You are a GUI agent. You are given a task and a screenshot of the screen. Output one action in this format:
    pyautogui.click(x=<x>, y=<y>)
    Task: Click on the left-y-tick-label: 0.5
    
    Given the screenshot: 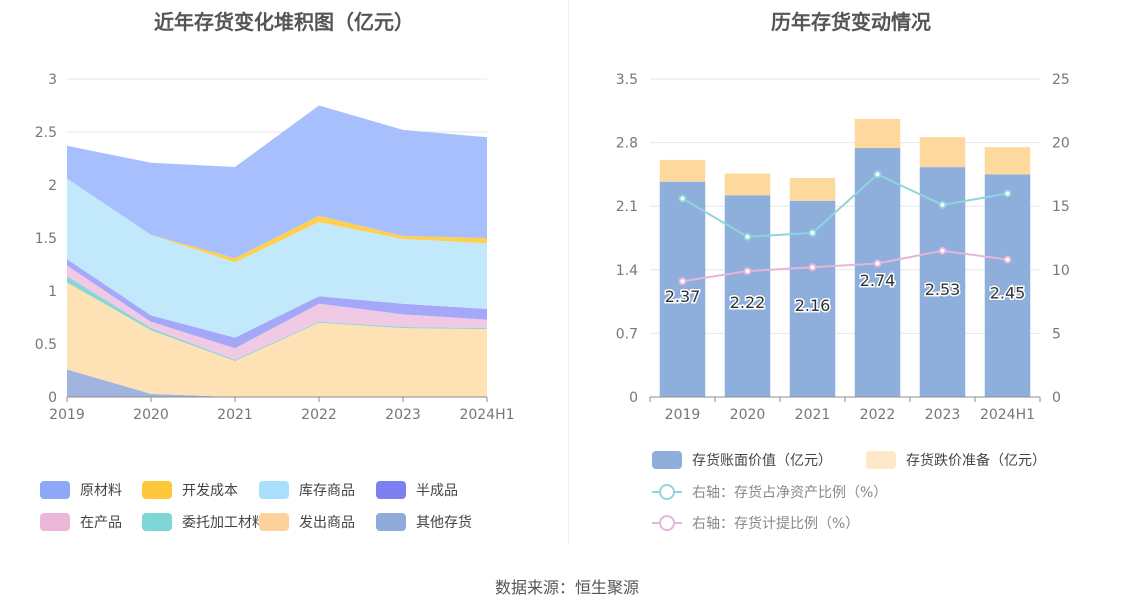 What is the action you would take?
    pyautogui.click(x=46, y=345)
    